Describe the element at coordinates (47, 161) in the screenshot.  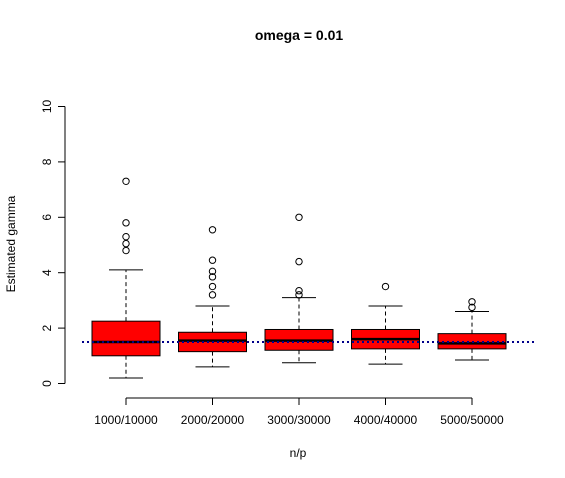
I see `y-tick-label: 8` at that location.